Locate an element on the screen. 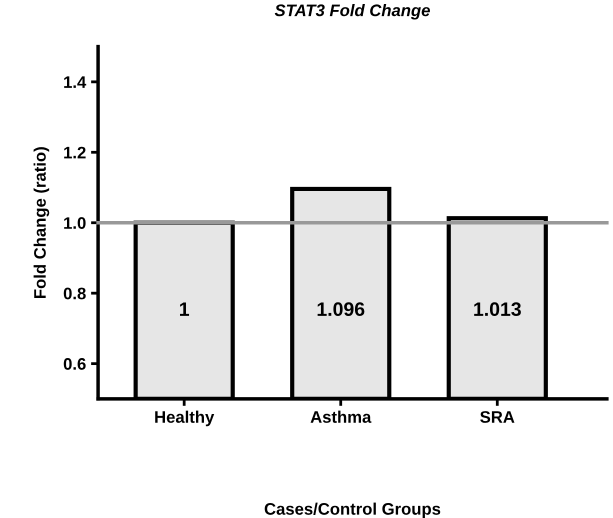 Image resolution: width=613 pixels, height=518 pixels. x-axis-title: Cases/Control Groups is located at coordinates (352, 510).